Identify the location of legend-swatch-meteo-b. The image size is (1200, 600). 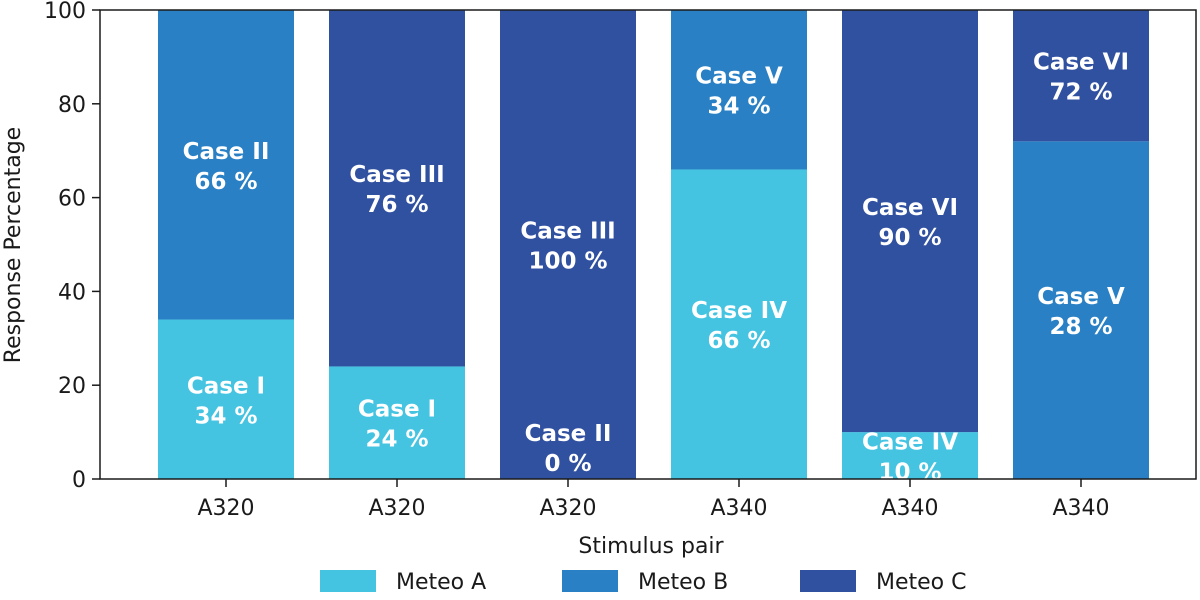
(590, 581).